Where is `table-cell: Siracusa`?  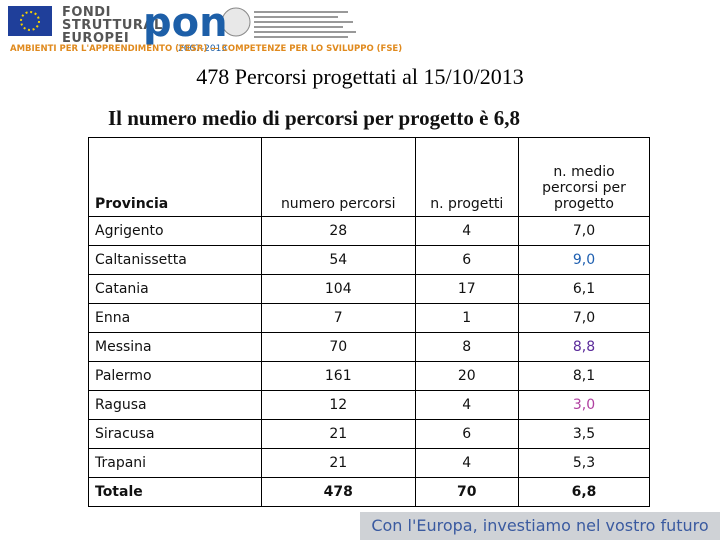
table-cell: Siracusa is located at coordinates (175, 434).